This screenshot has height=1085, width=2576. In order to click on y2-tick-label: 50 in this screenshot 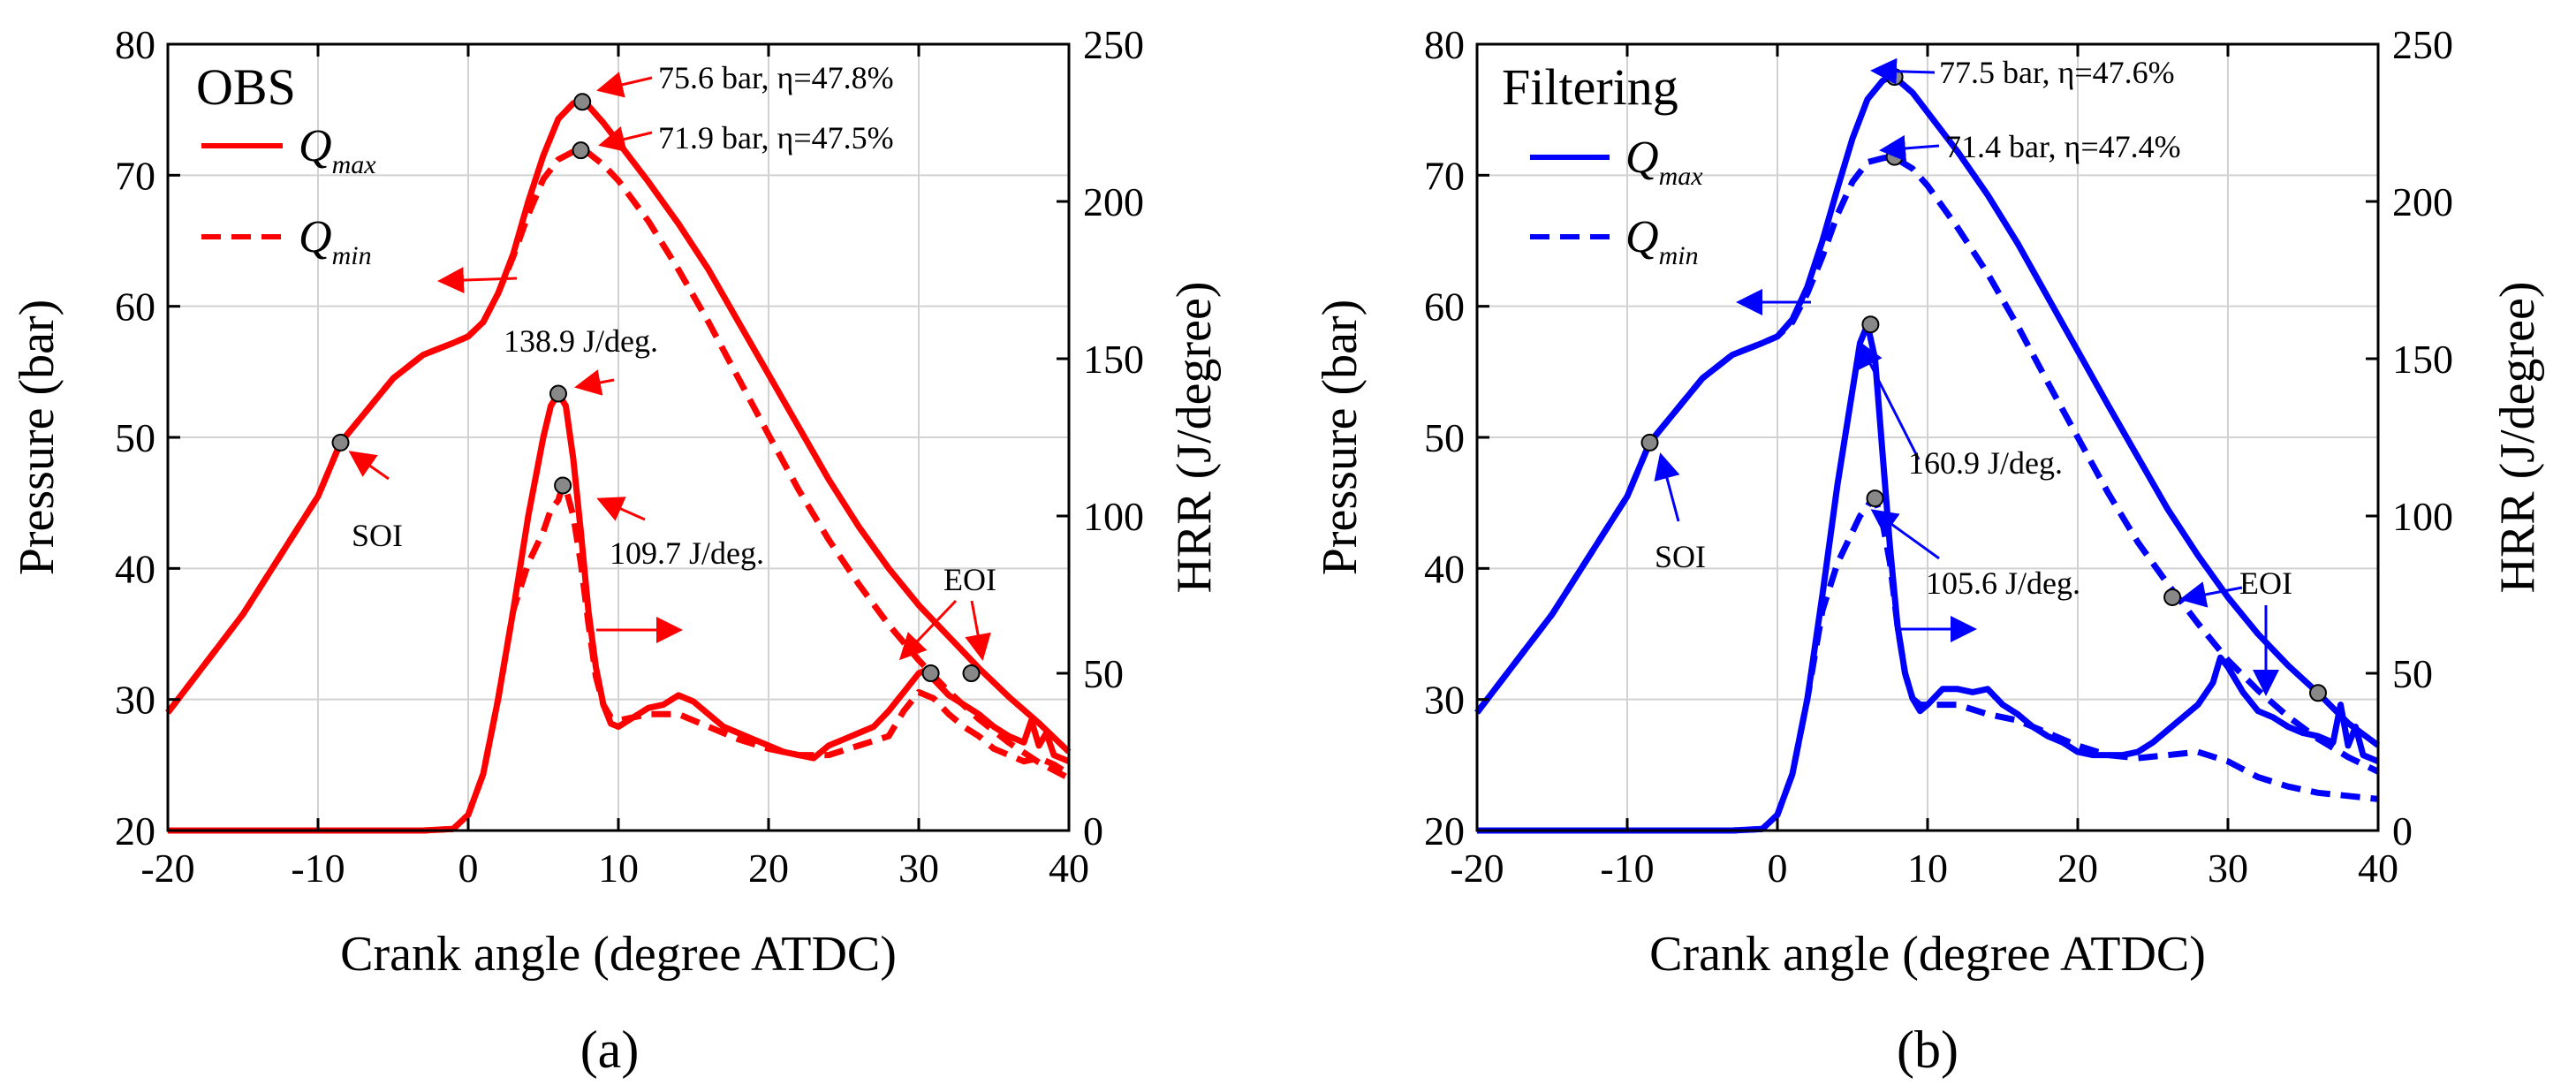, I will do `click(2412, 673)`.